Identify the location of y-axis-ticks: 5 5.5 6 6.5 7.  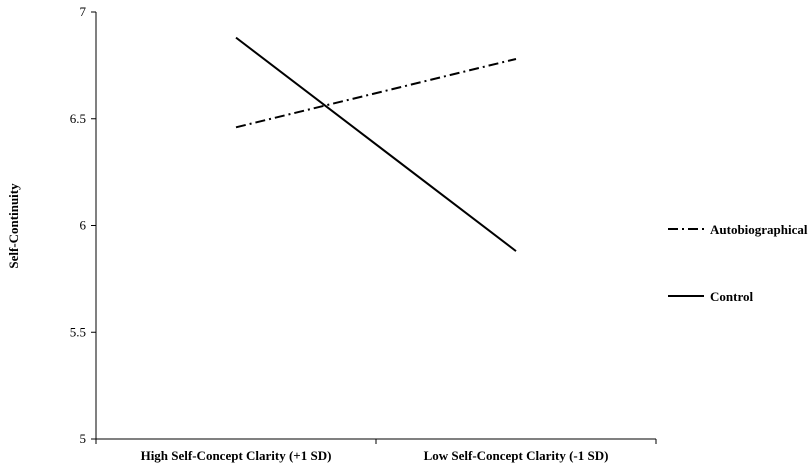
(83, 225).